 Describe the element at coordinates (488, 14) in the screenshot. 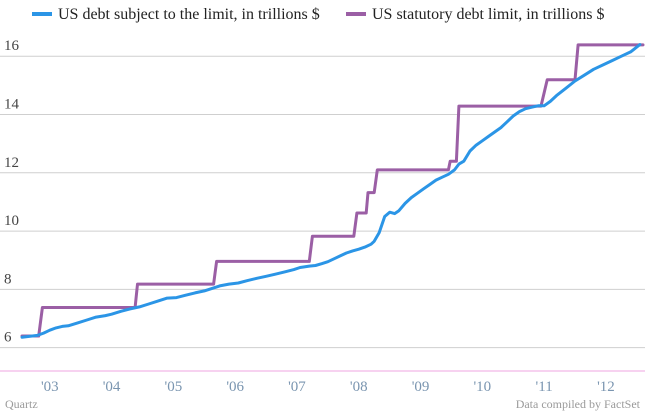

I see `legend-label-limit: US statutory debt limit, in trillions $` at that location.